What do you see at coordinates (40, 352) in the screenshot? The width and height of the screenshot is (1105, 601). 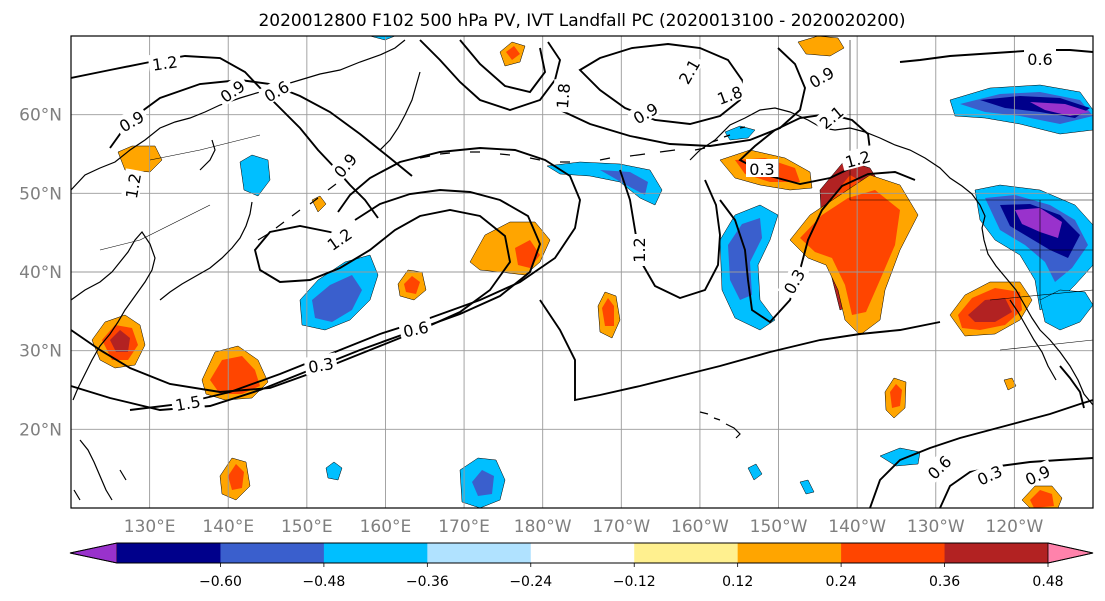 I see `lat-tick-label: 30°N` at bounding box center [40, 352].